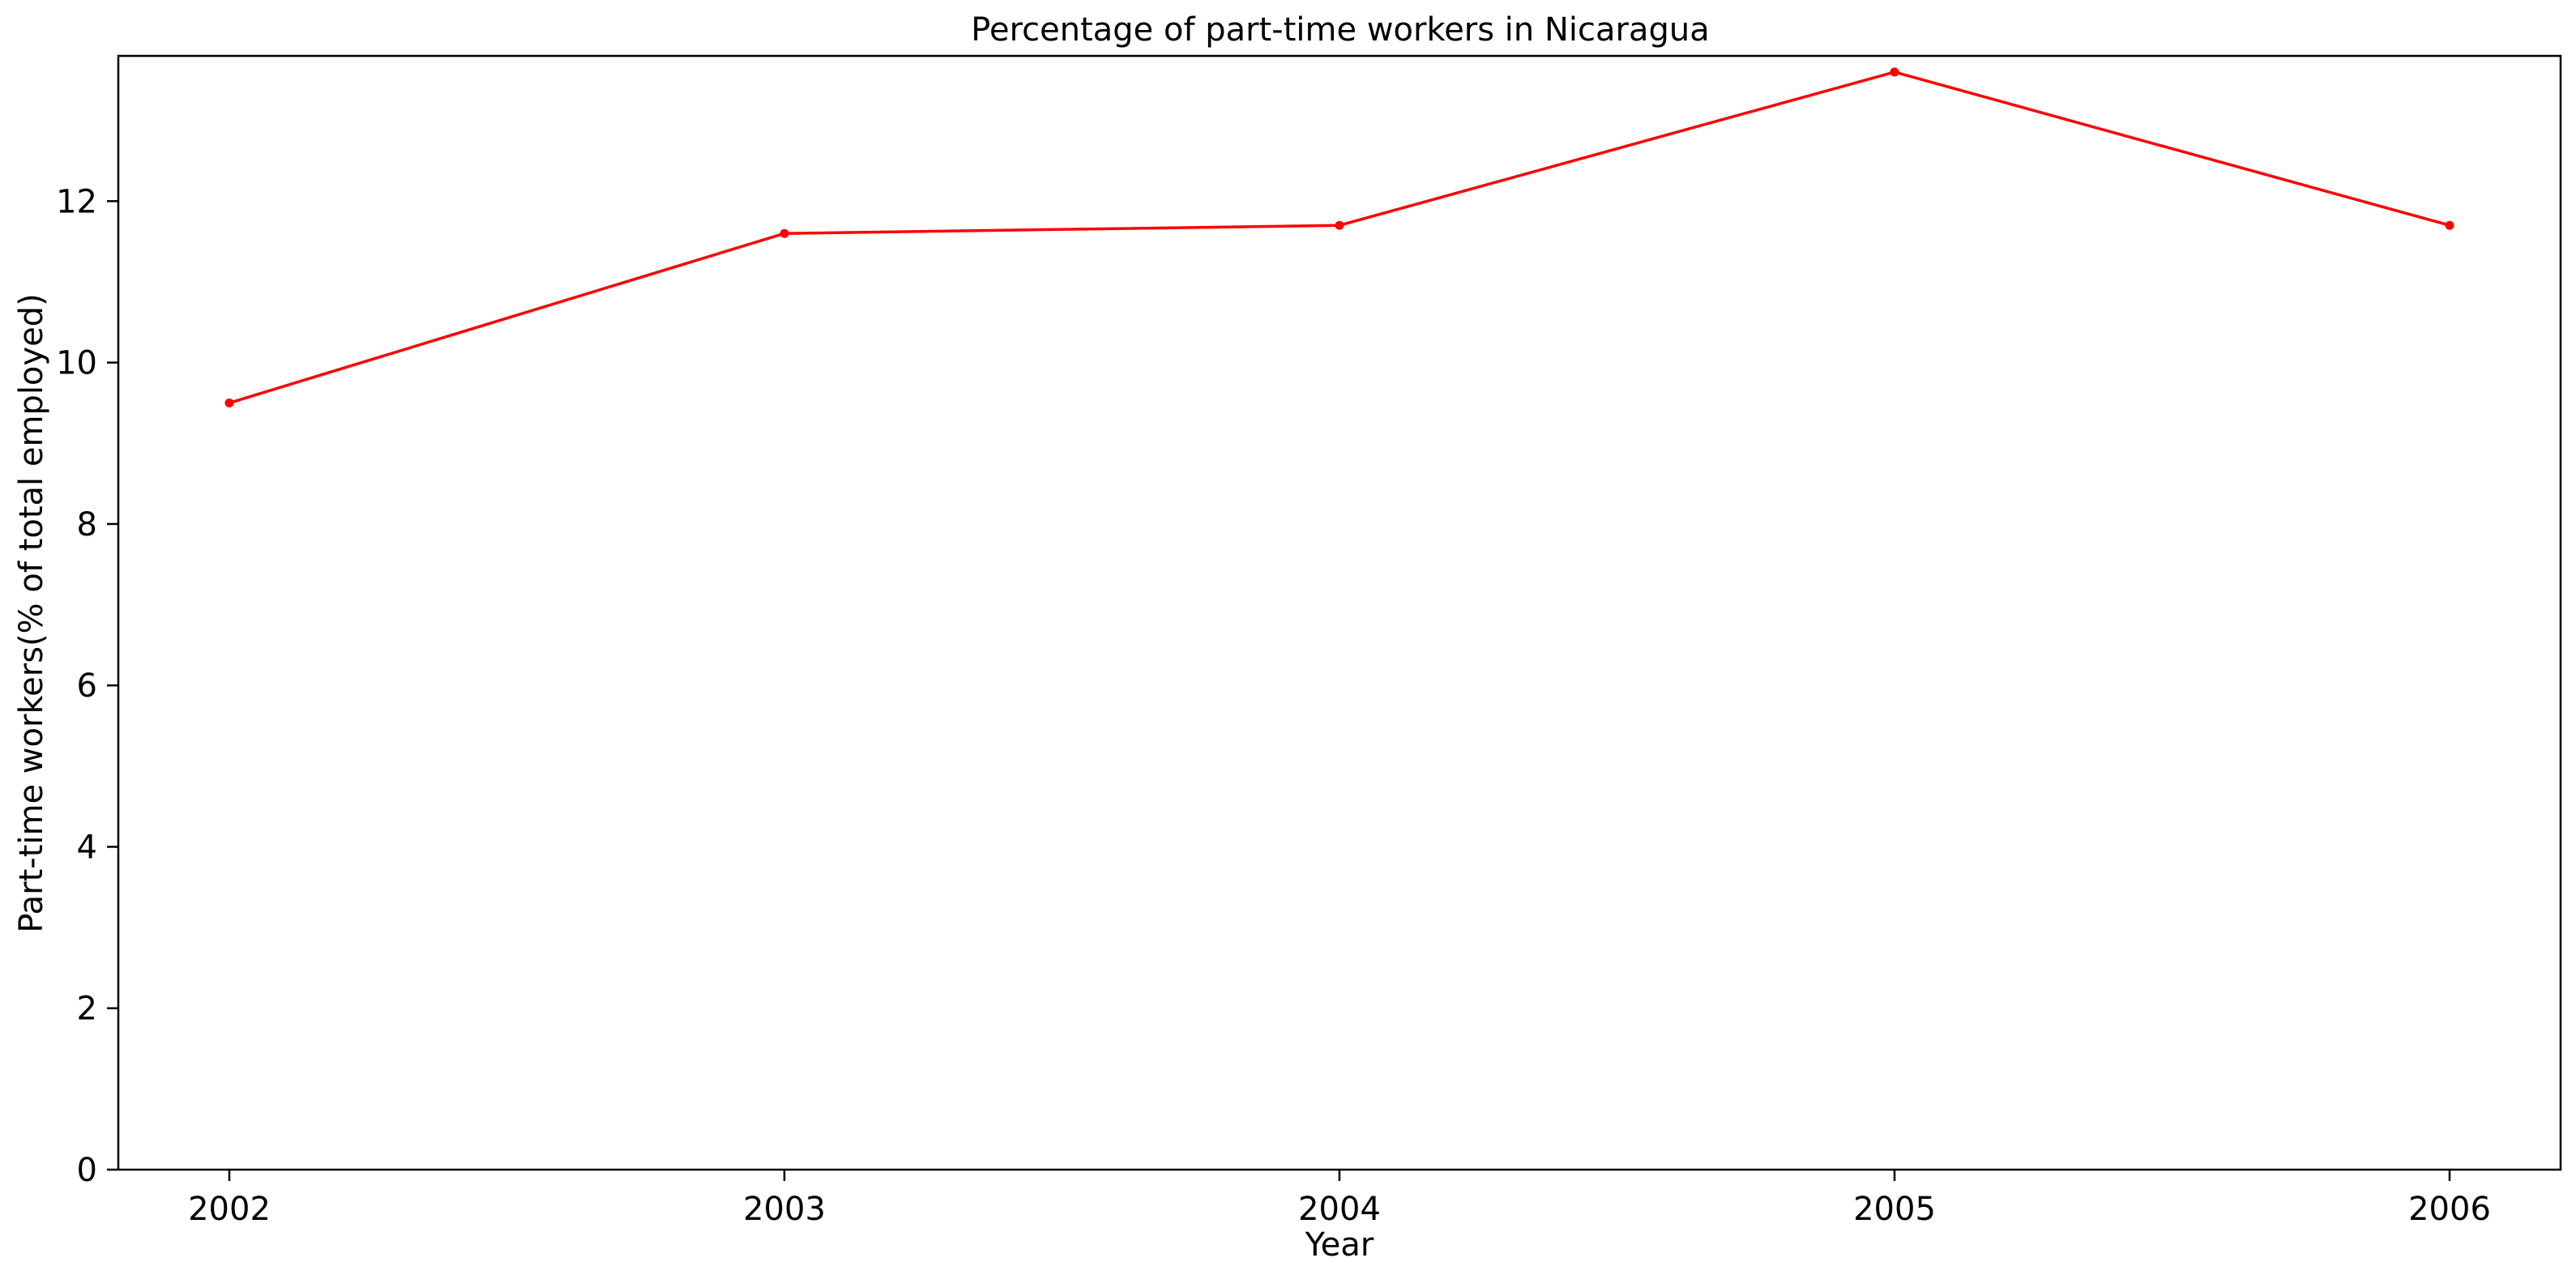  Describe the element at coordinates (87, 847) in the screenshot. I see `y-tick-label: 4` at that location.